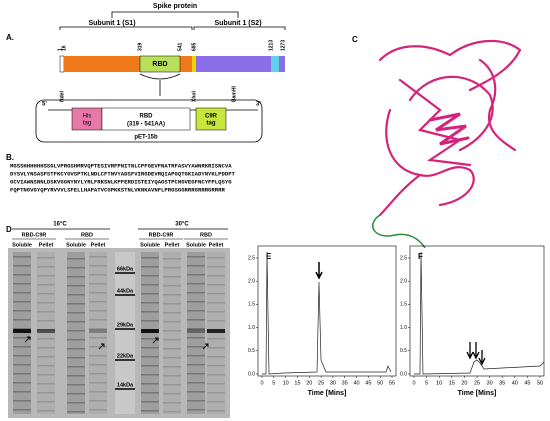 Image resolution: width=550 pixels, height=421 pixels. What do you see at coordinates (273, 383) in the screenshot?
I see `x-tick-label: 5` at bounding box center [273, 383].